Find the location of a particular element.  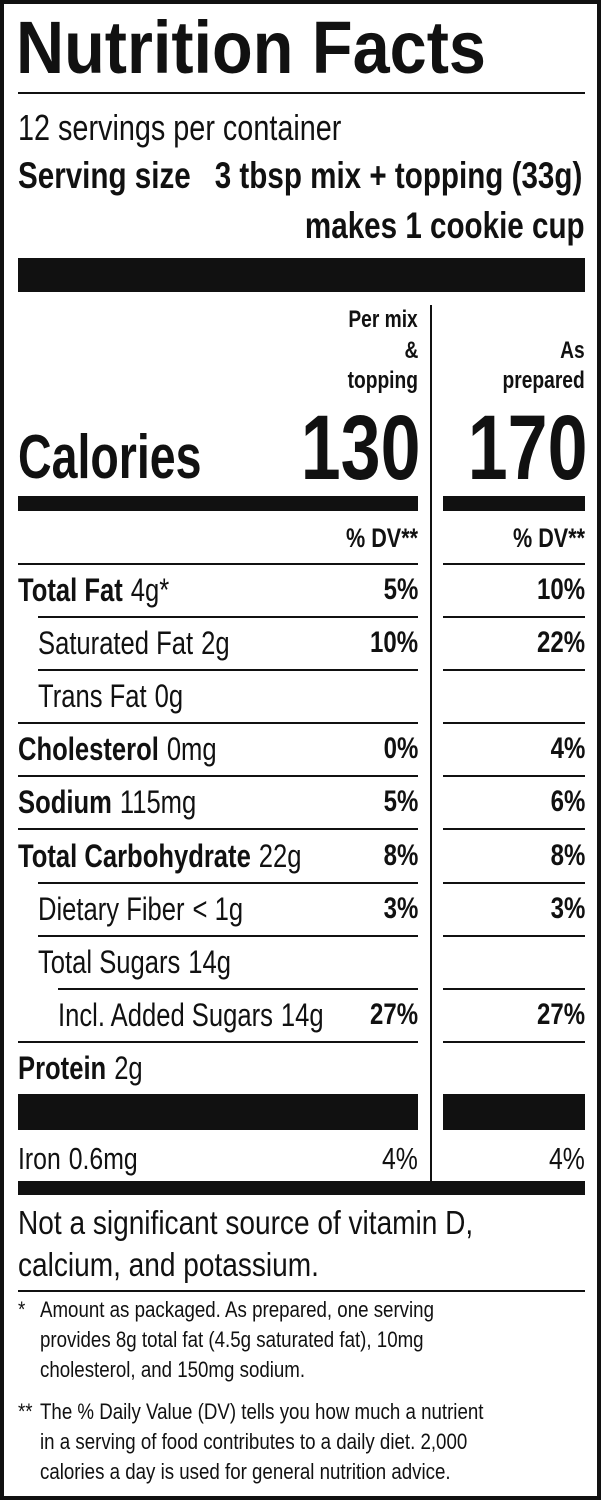

nutrient-dv-text: 3% is located at coordinates (400, 908).